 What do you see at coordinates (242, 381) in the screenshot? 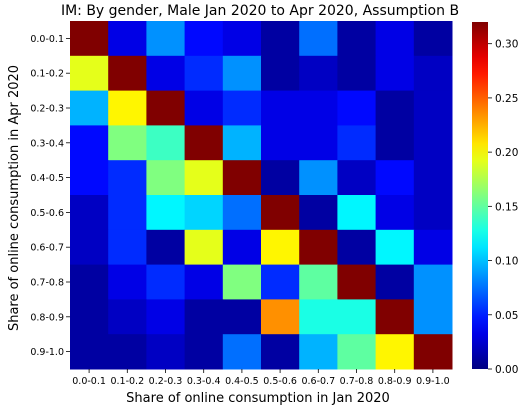
I see `x-tick-label: 0.4-0.5` at bounding box center [242, 381].